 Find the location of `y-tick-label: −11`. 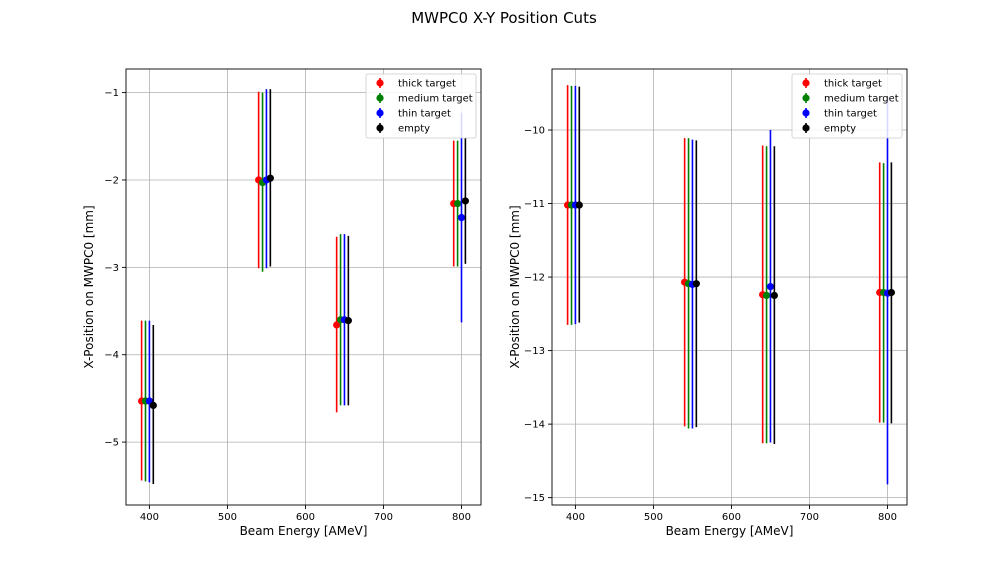

y-tick-label: −11 is located at coordinates (534, 204).